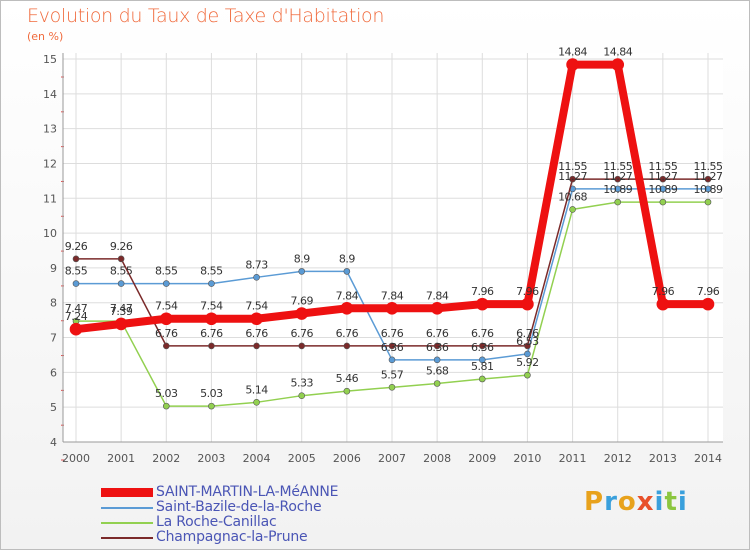 Image resolution: width=750 pixels, height=551 pixels. What do you see at coordinates (347, 458) in the screenshot?
I see `x-tick-label: 2006` at bounding box center [347, 458].